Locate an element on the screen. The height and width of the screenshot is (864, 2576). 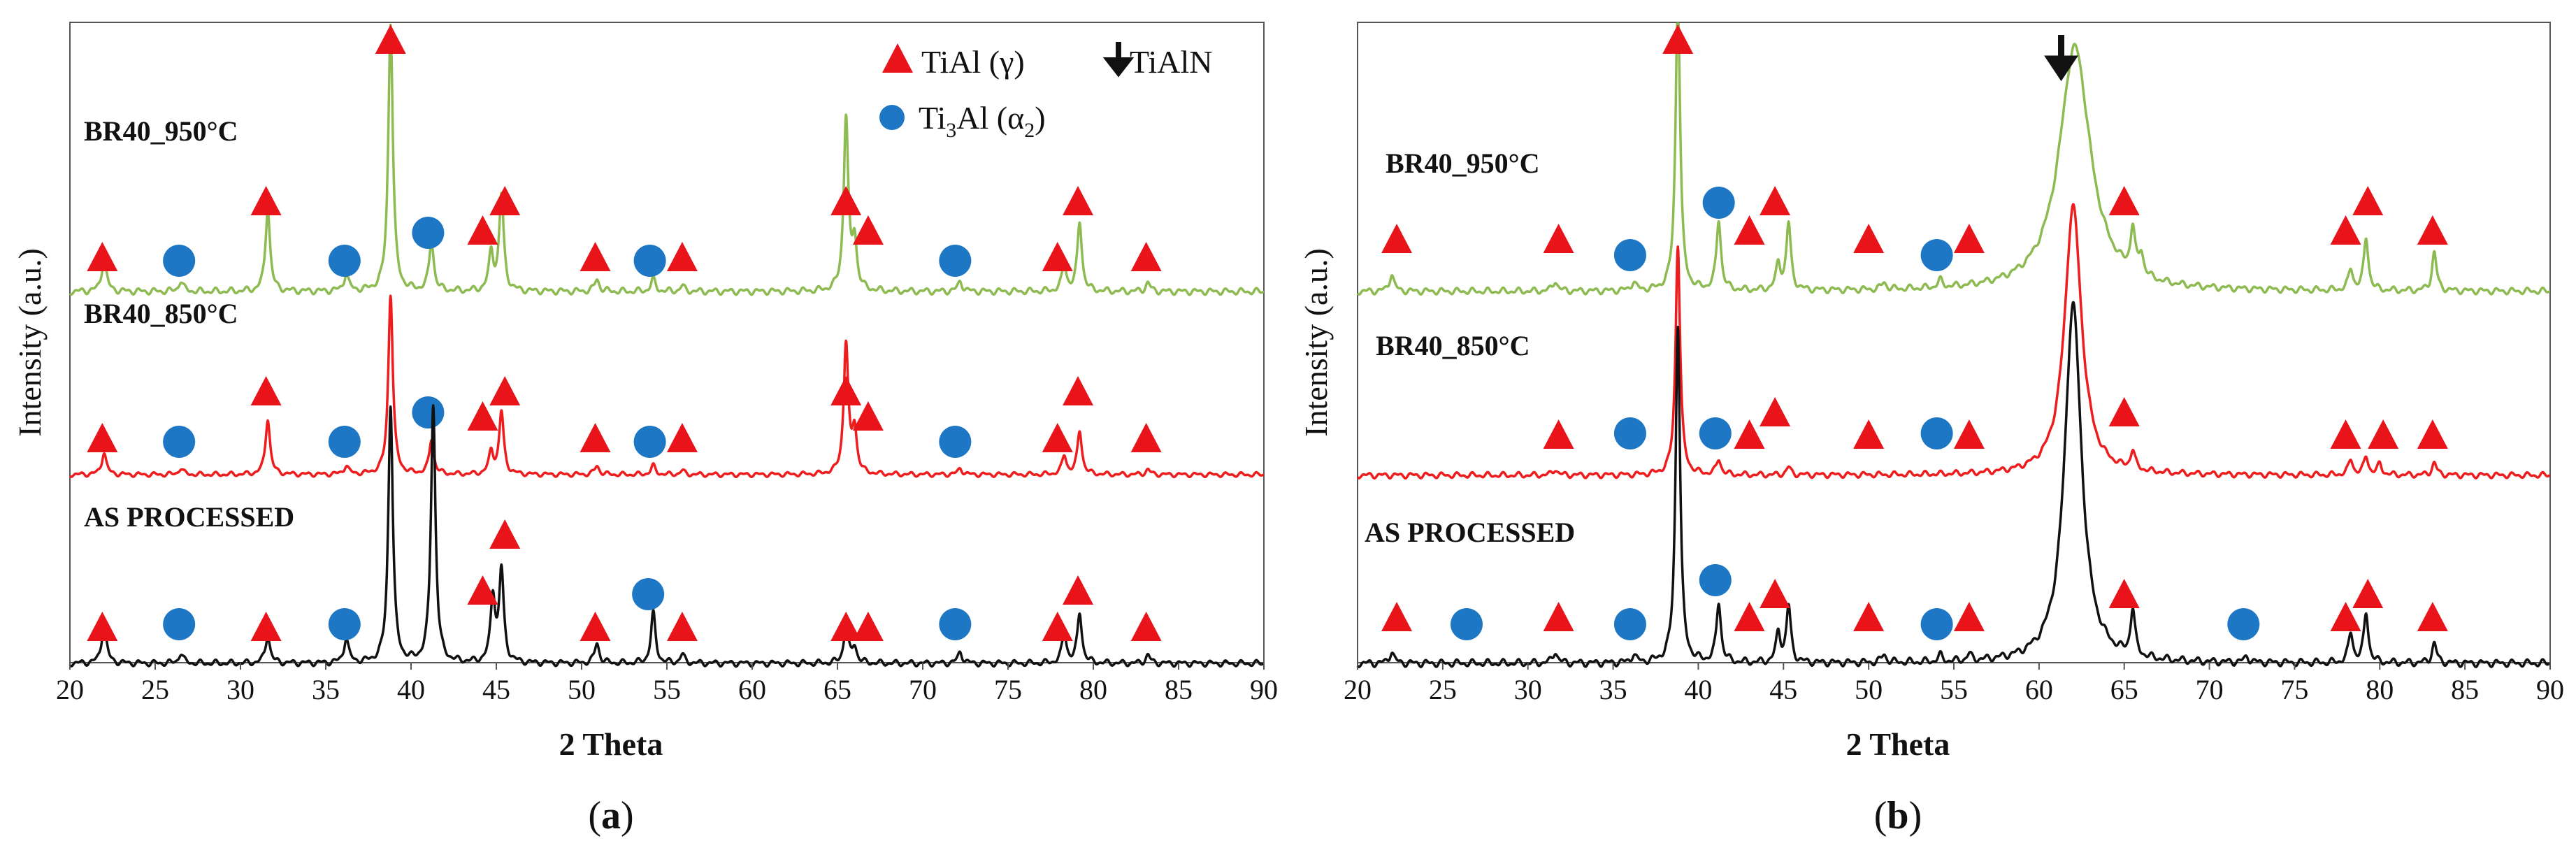
x-tick-label: 50 is located at coordinates (1869, 689).